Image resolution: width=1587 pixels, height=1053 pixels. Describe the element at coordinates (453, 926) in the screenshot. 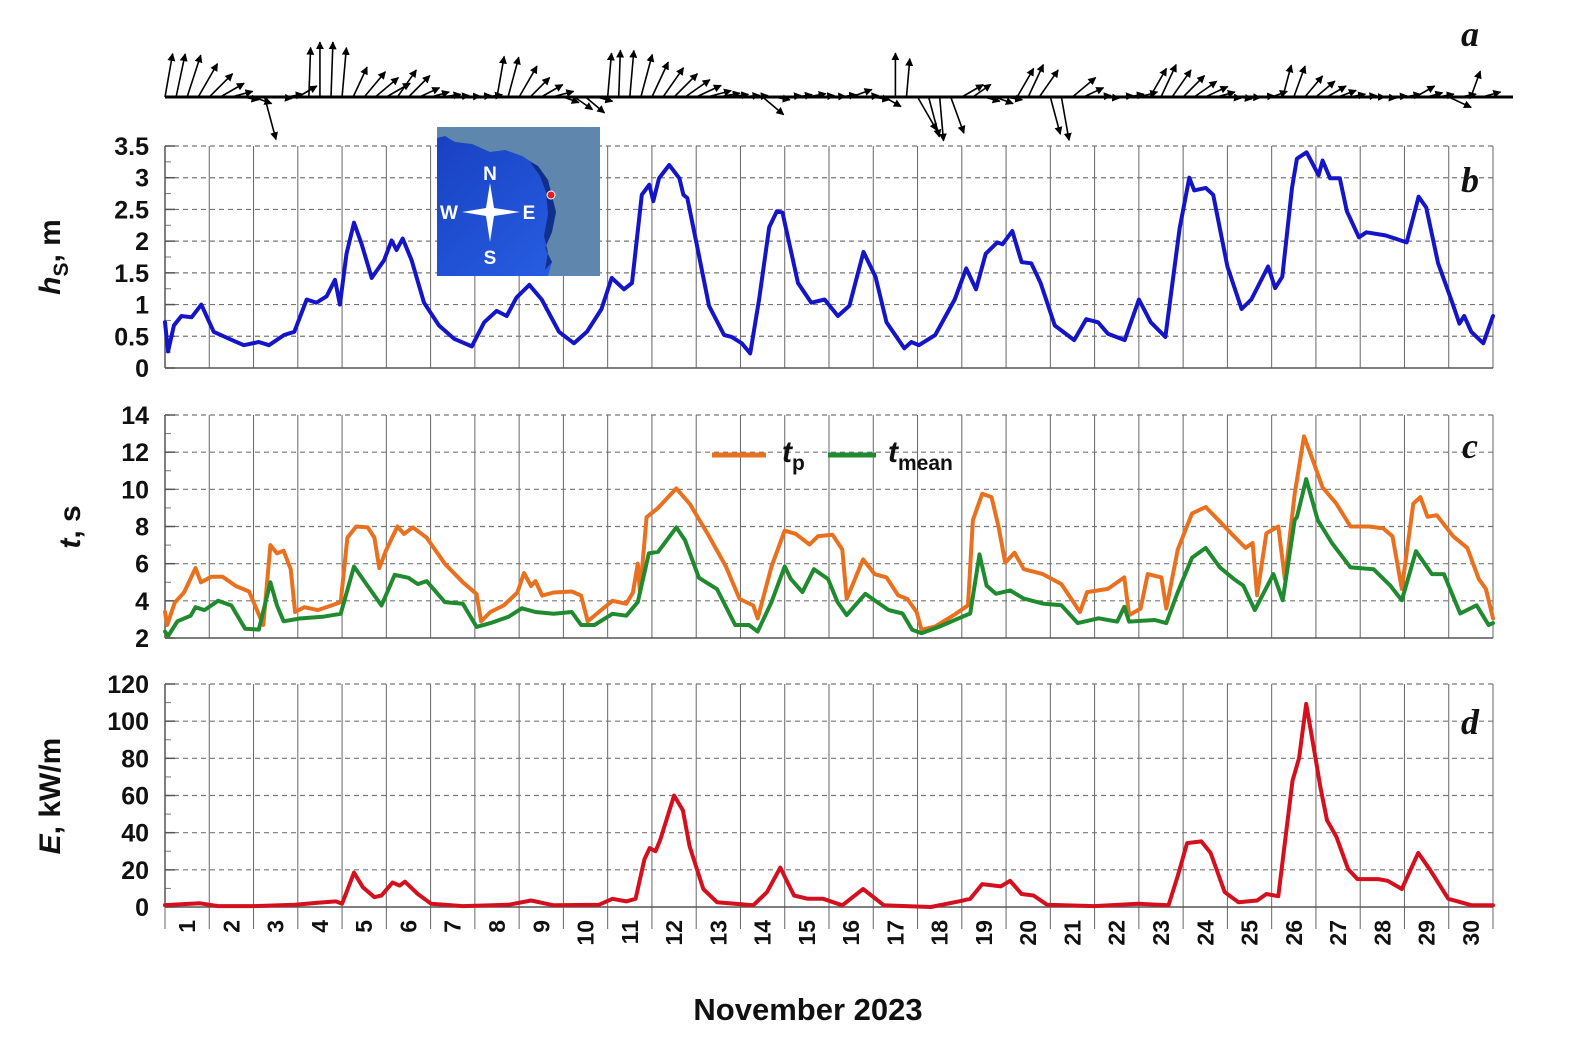

I see `x-tick-label: 7` at that location.